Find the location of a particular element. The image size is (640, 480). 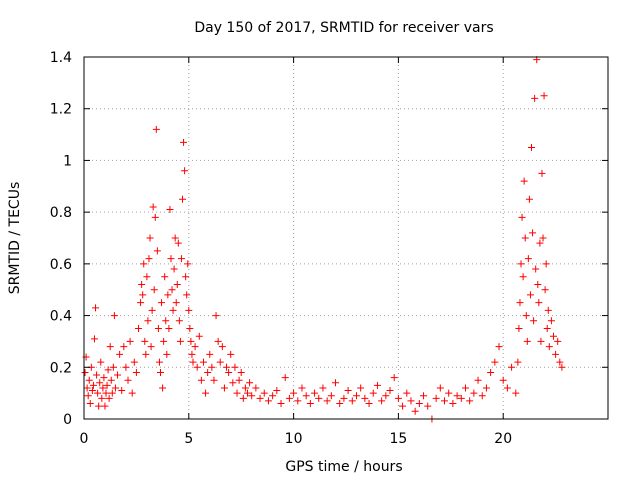

y-tick-label: 1 is located at coordinates (67, 161).